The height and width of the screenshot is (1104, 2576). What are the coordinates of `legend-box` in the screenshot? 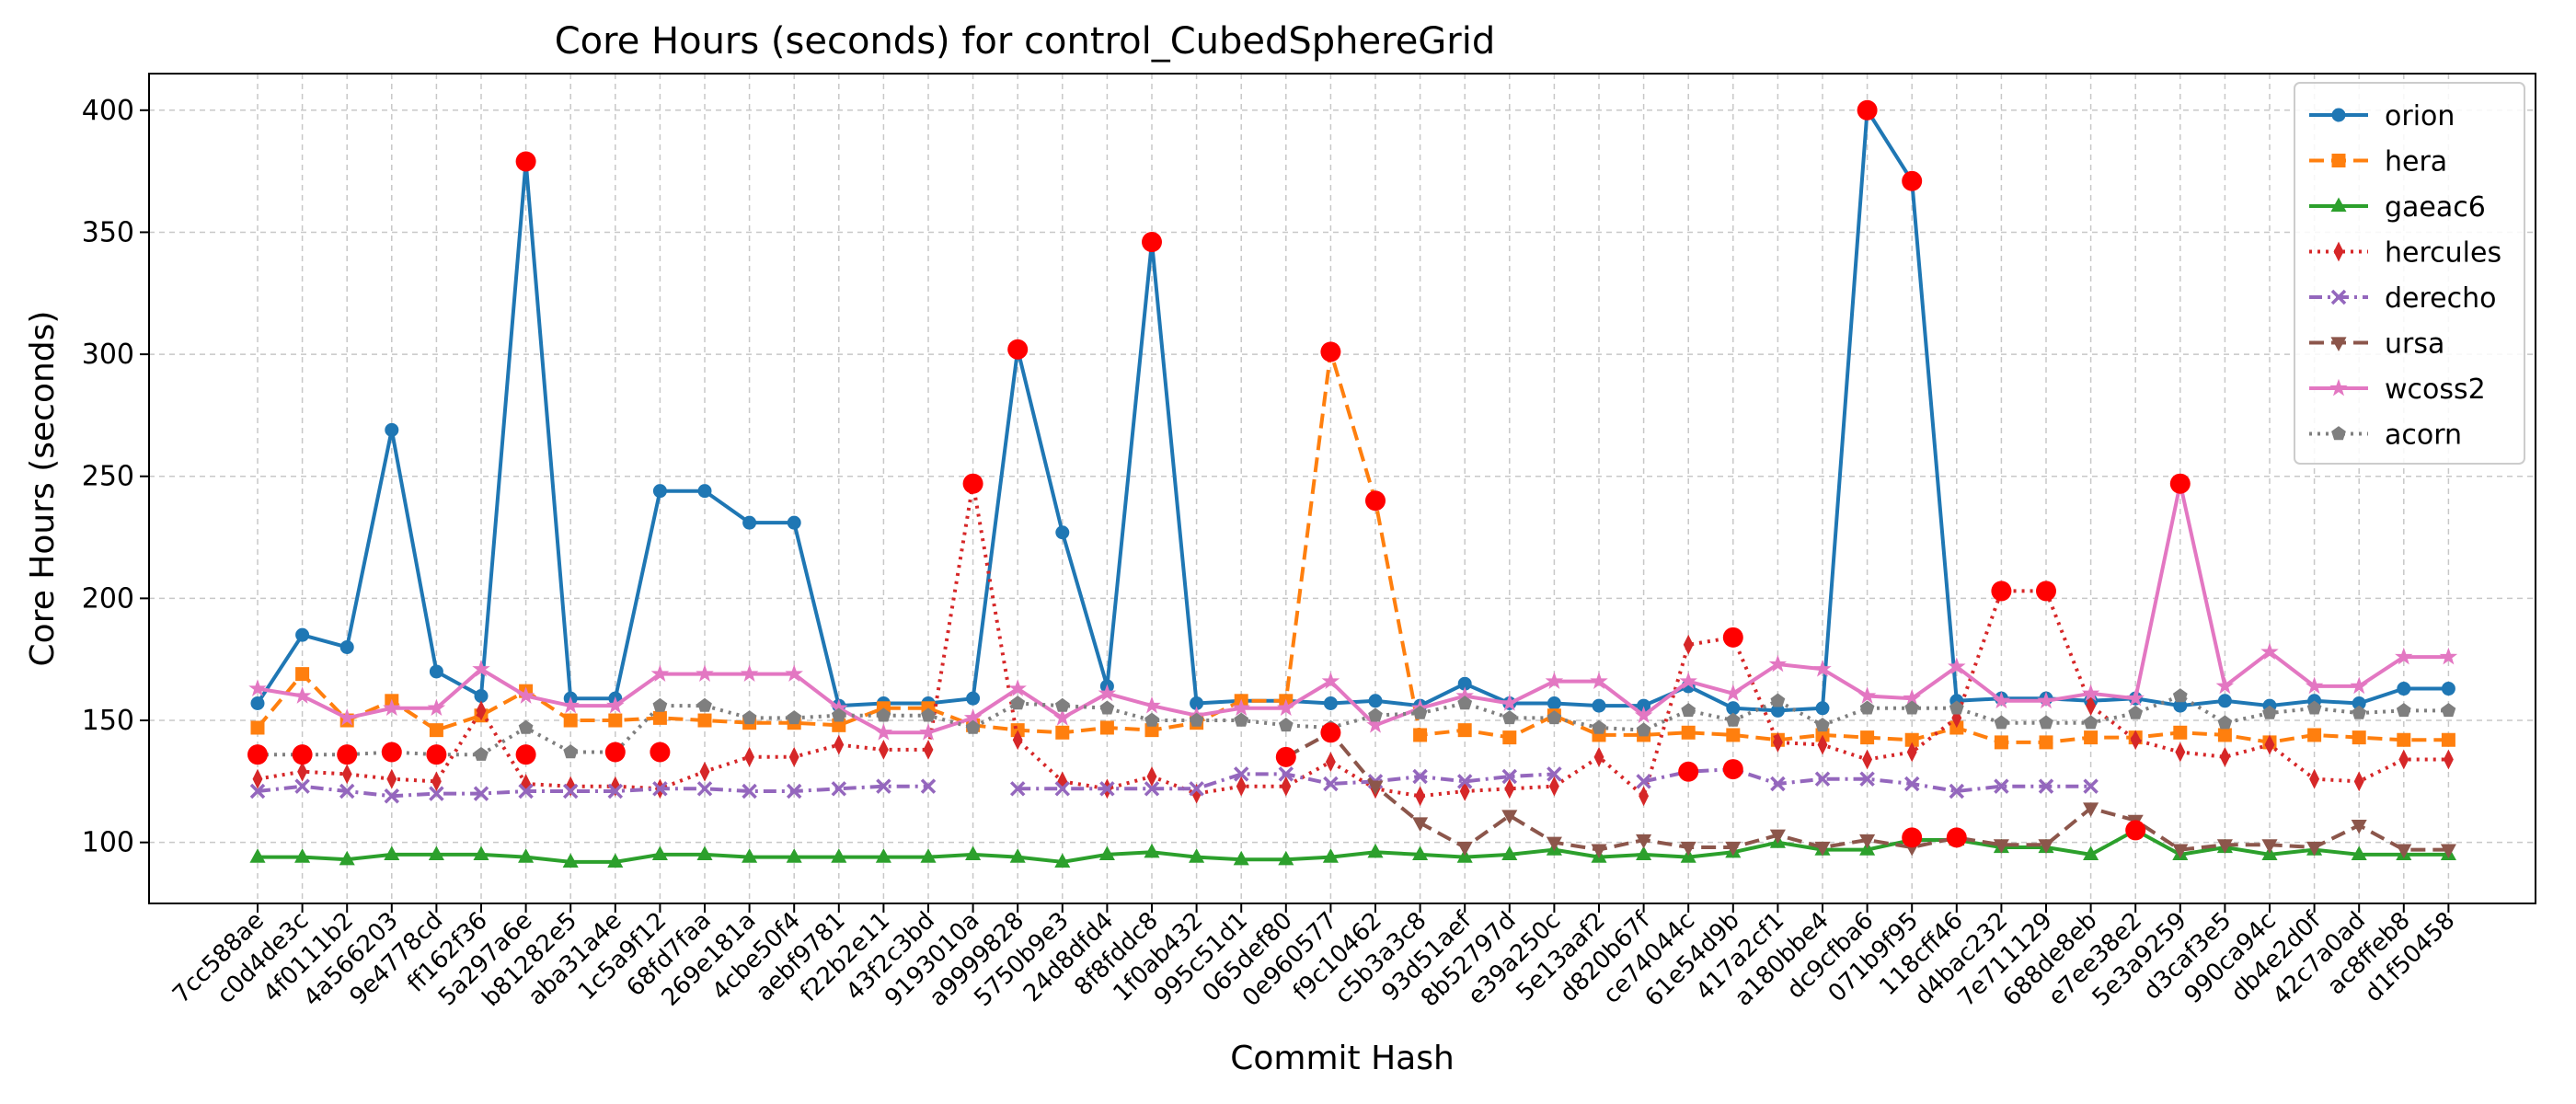 It's located at (2409, 273).